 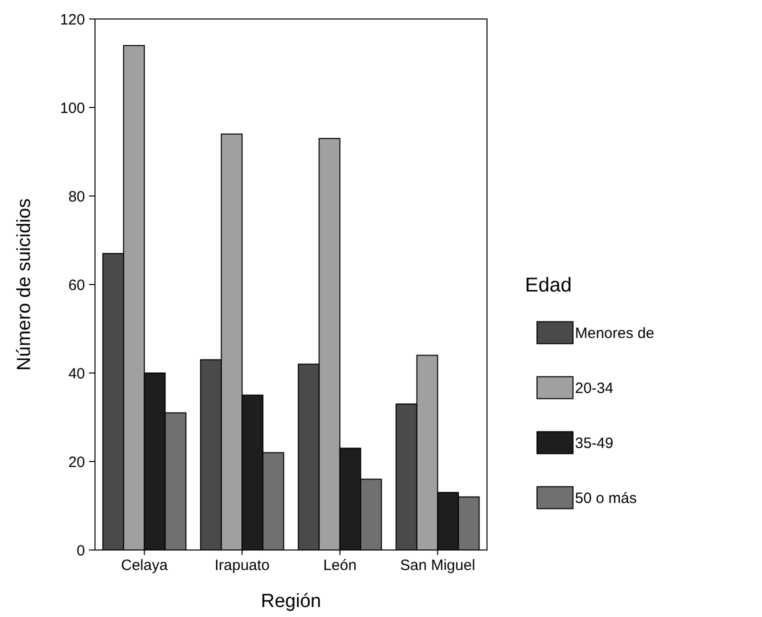 What do you see at coordinates (594, 388) in the screenshot?
I see `legend-label: 20-34` at bounding box center [594, 388].